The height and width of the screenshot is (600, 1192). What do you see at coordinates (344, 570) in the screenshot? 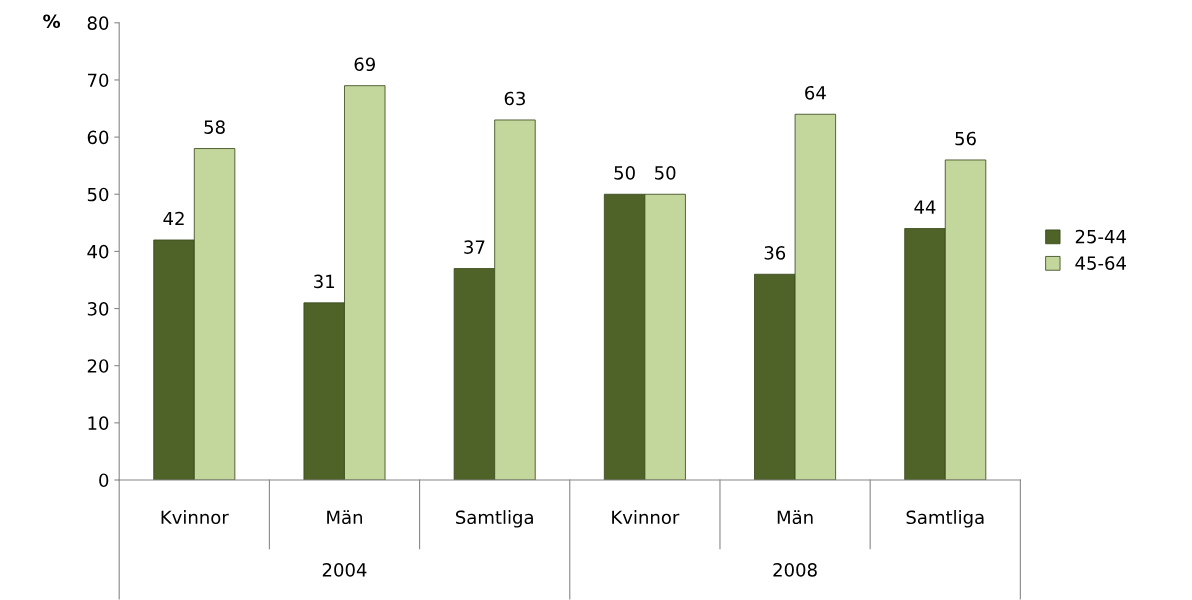
I see `text: 2004` at bounding box center [344, 570].